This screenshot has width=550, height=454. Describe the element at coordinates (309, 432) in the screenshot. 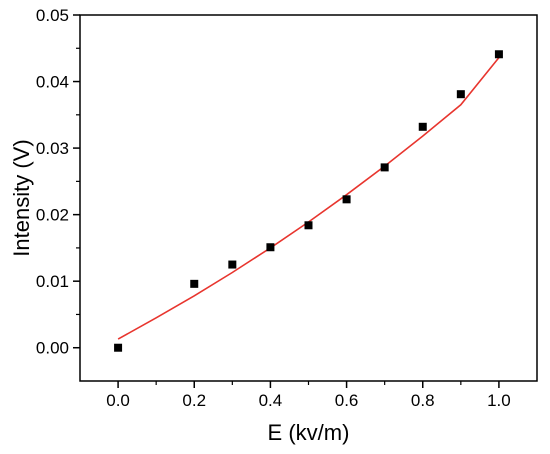

I see `x-axis-title: E (kv/m)` at that location.